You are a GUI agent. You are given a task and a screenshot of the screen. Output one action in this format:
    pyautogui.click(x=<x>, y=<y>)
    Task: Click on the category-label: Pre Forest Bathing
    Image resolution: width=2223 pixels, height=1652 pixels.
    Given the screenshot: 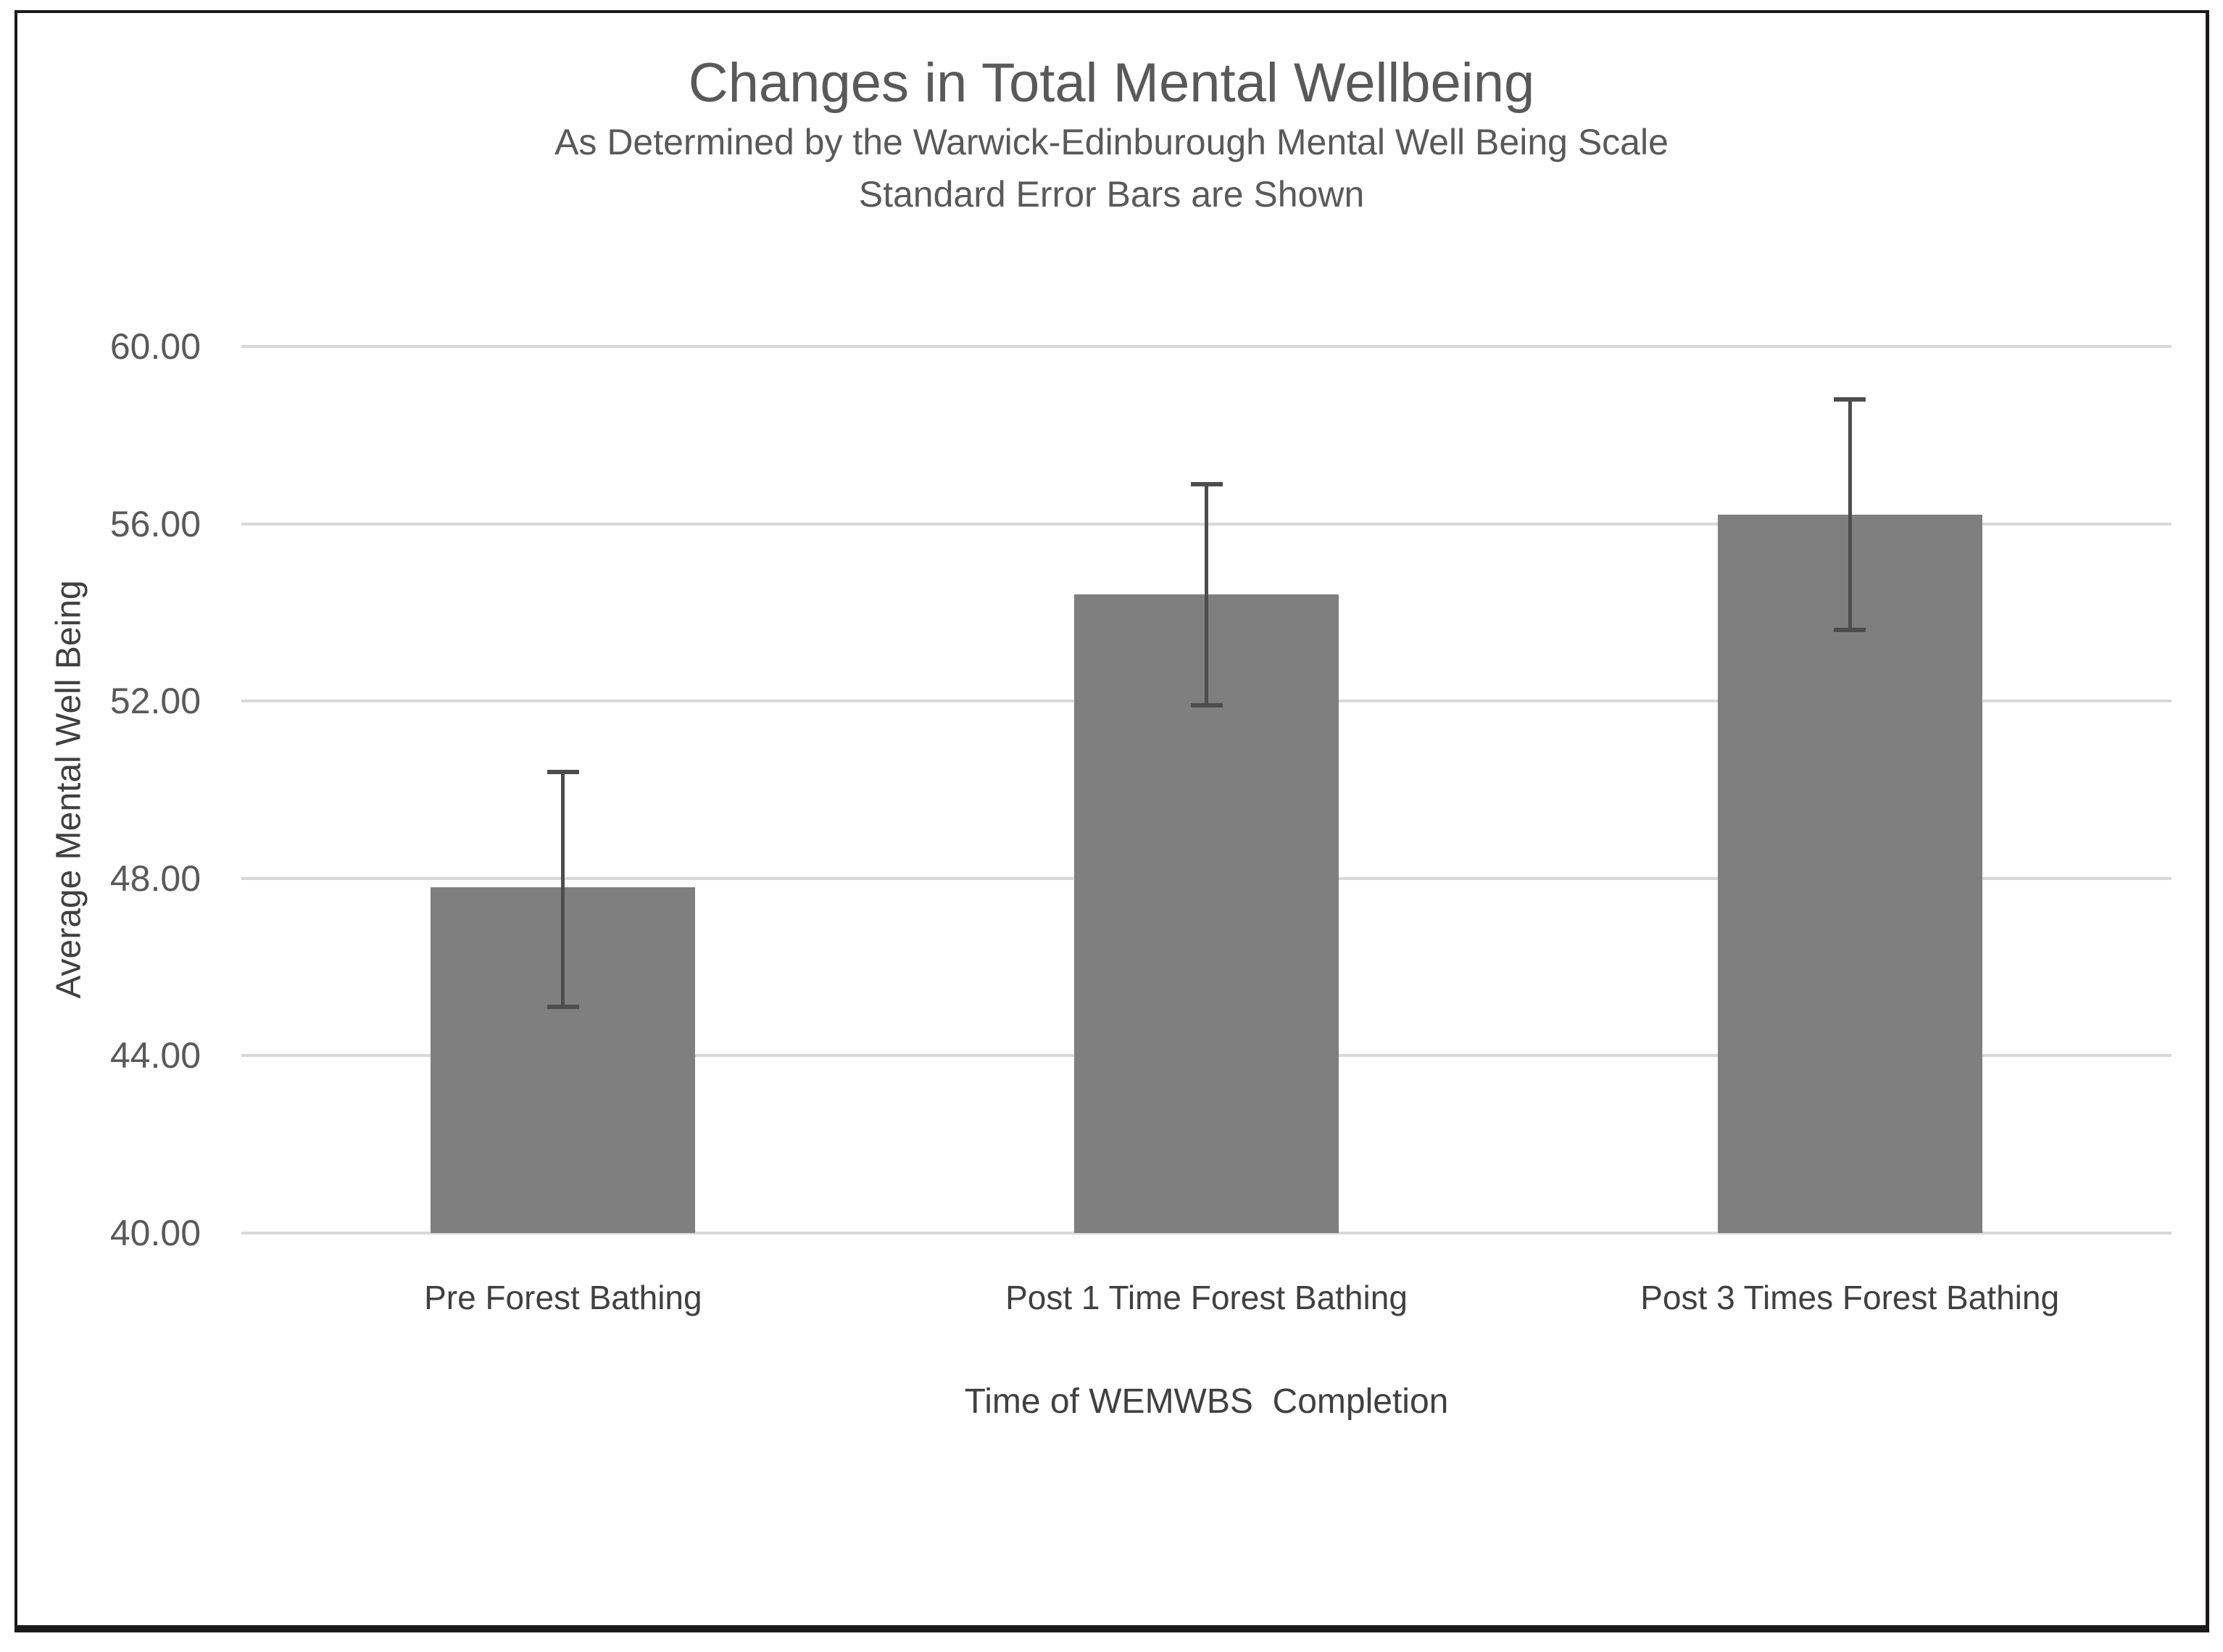 What is the action you would take?
    pyautogui.click(x=563, y=1297)
    